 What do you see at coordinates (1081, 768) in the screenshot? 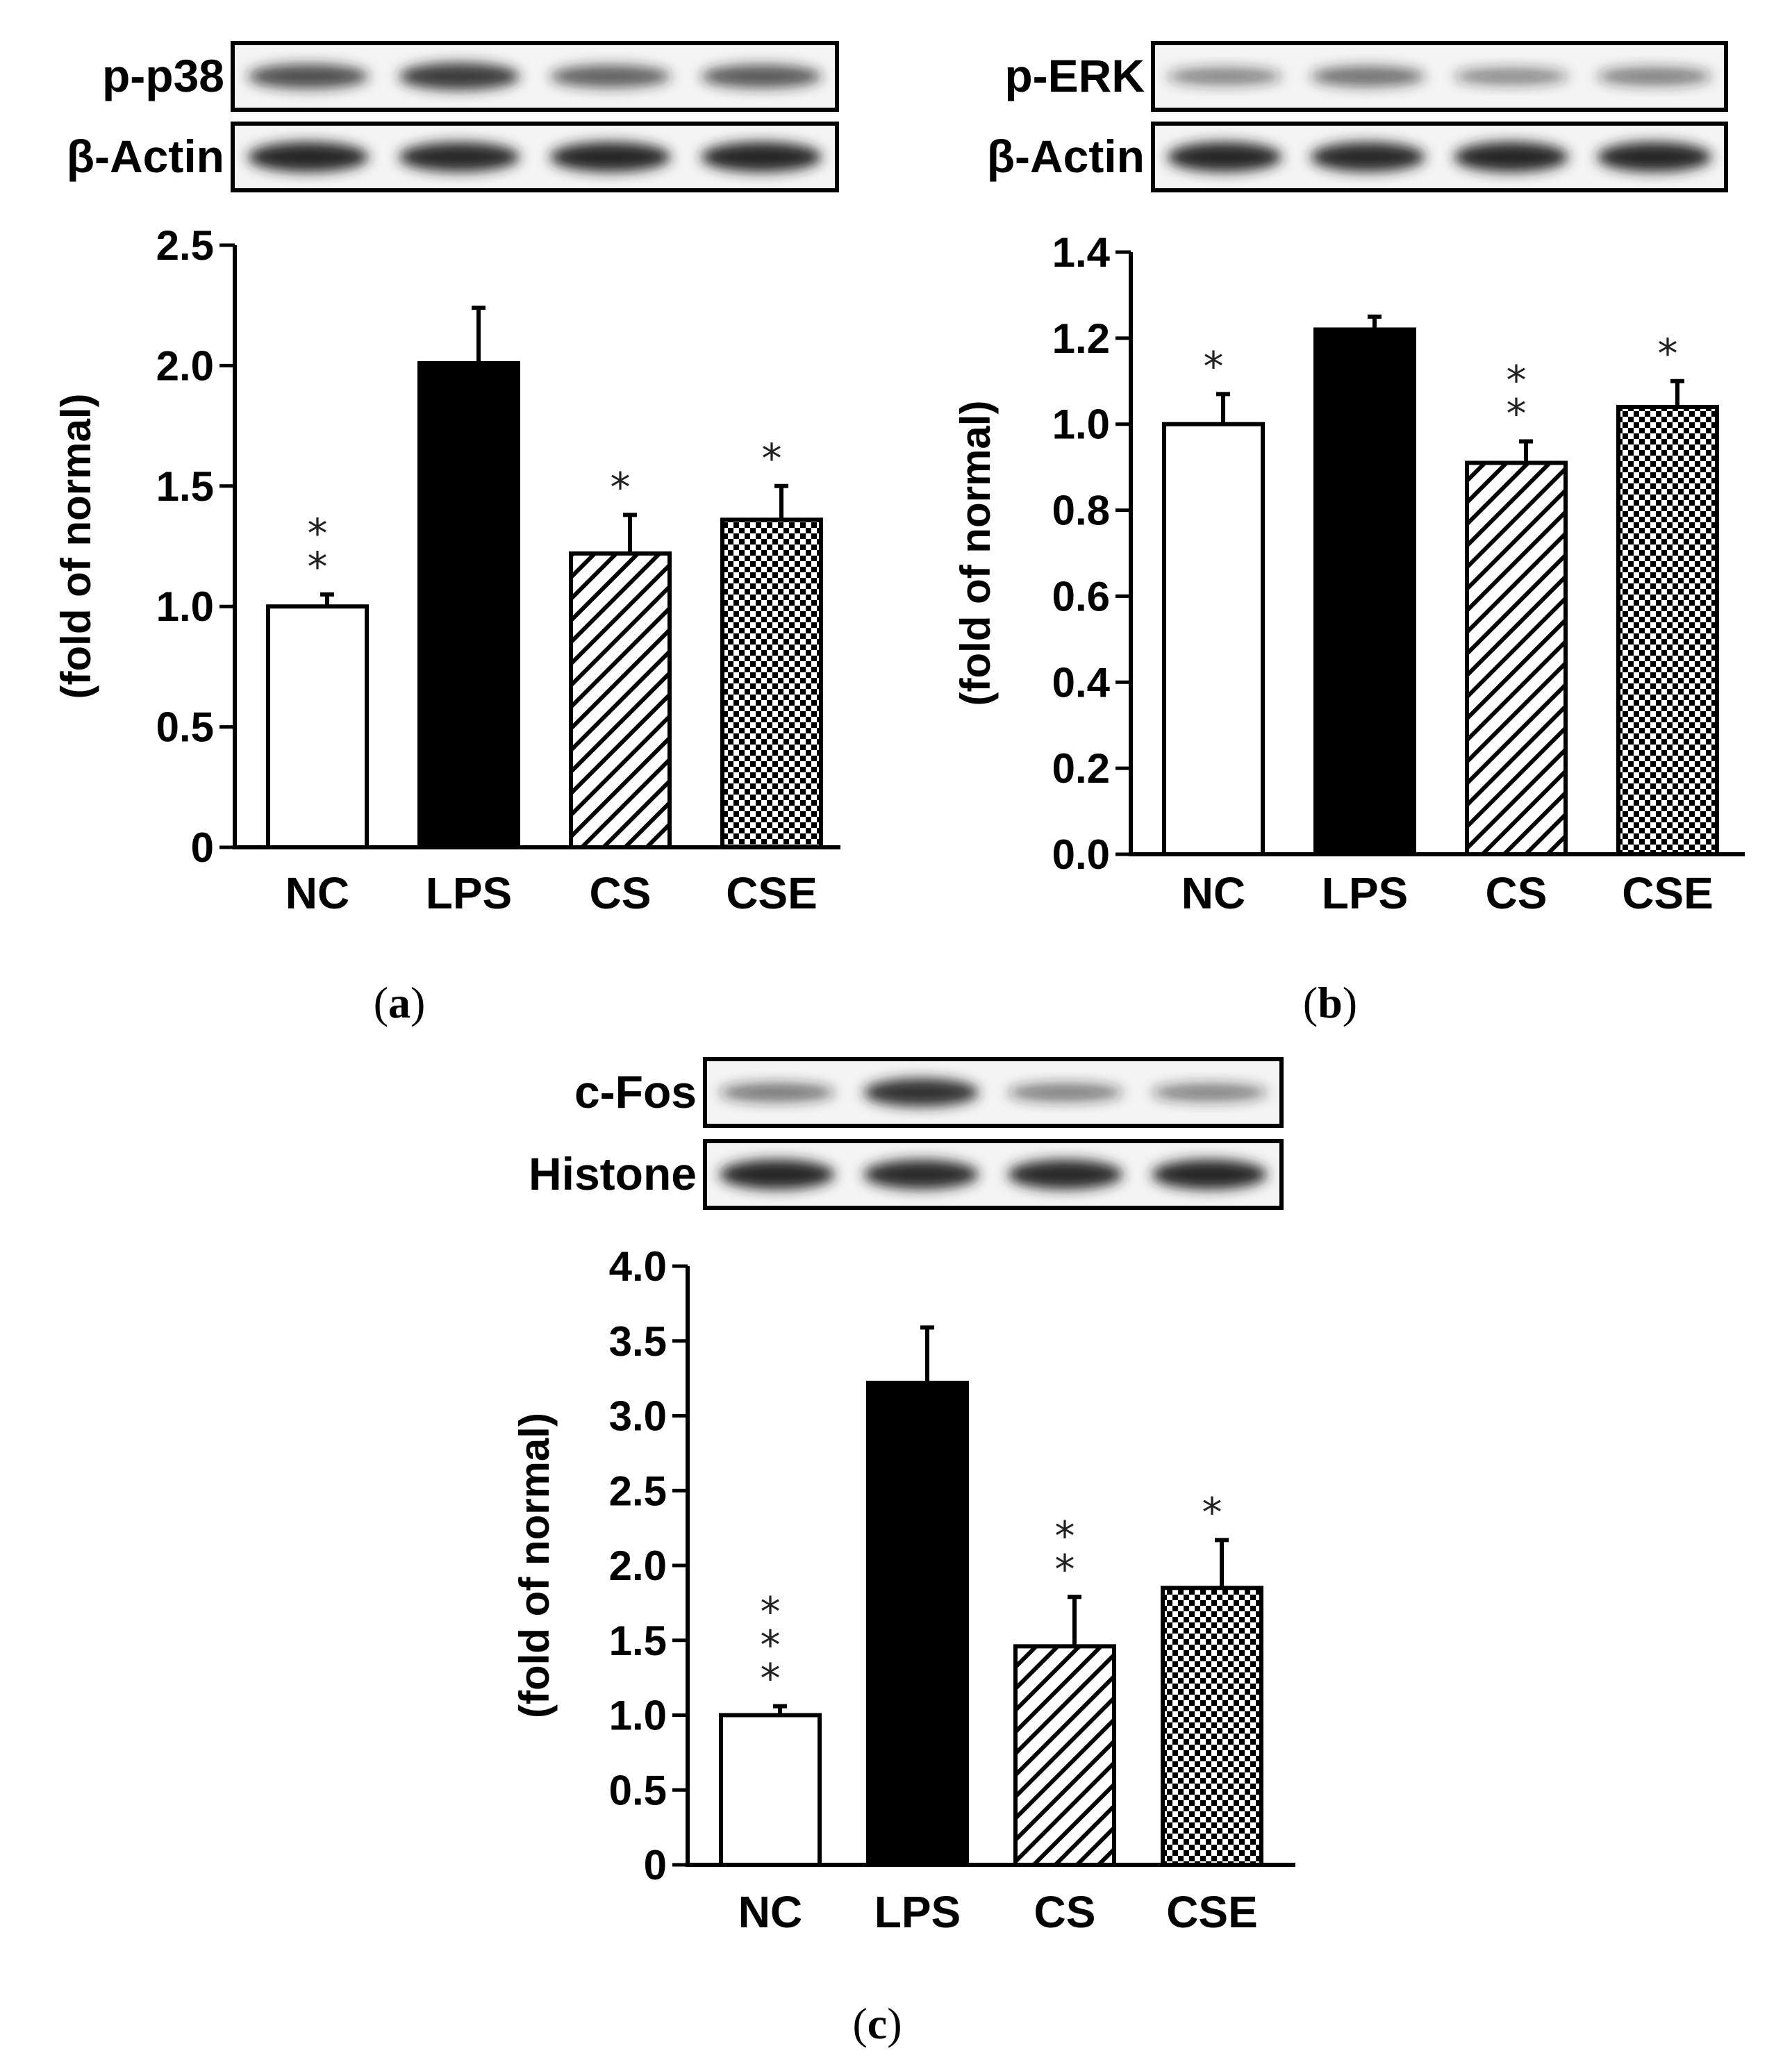
I see `y-tick-label: 0.2` at bounding box center [1081, 768].